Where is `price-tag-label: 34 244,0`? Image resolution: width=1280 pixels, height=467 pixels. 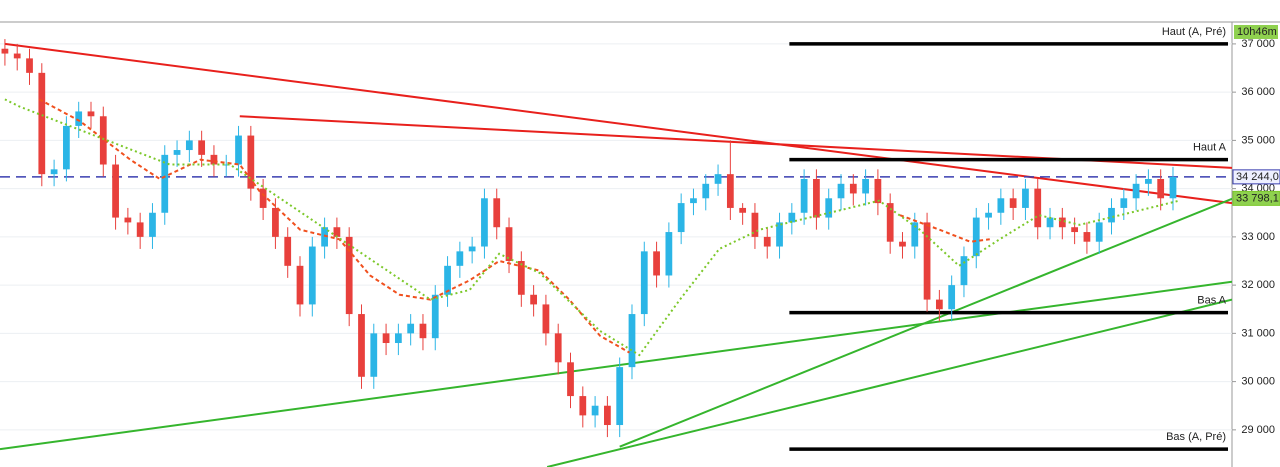
price-tag-label: 34 244,0 is located at coordinates (1257, 177).